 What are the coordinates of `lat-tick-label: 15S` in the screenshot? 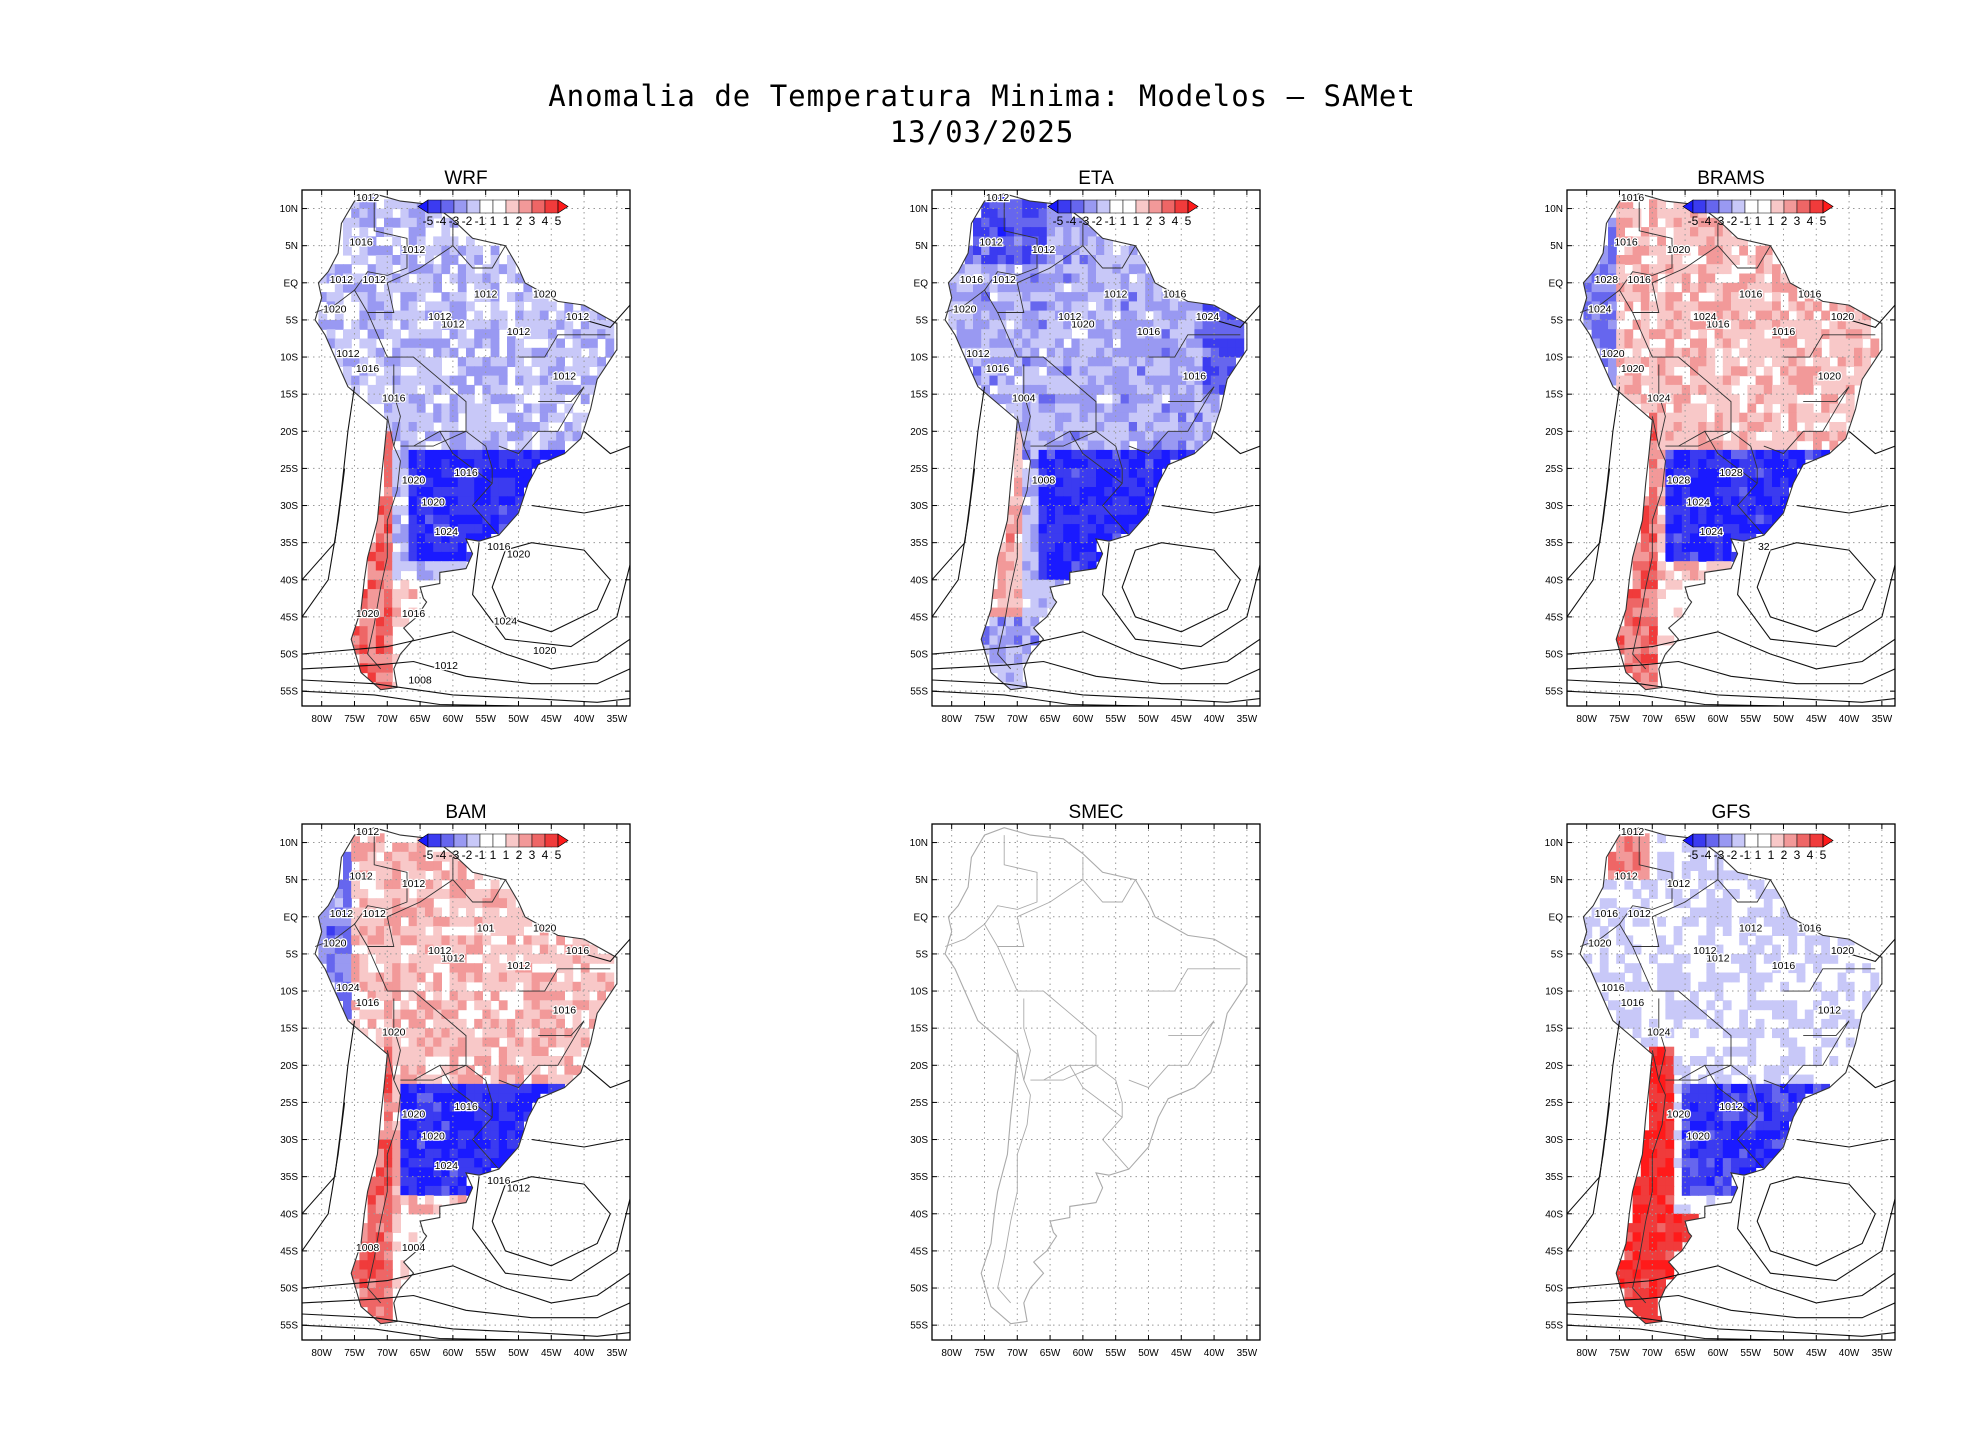 It's located at (919, 395).